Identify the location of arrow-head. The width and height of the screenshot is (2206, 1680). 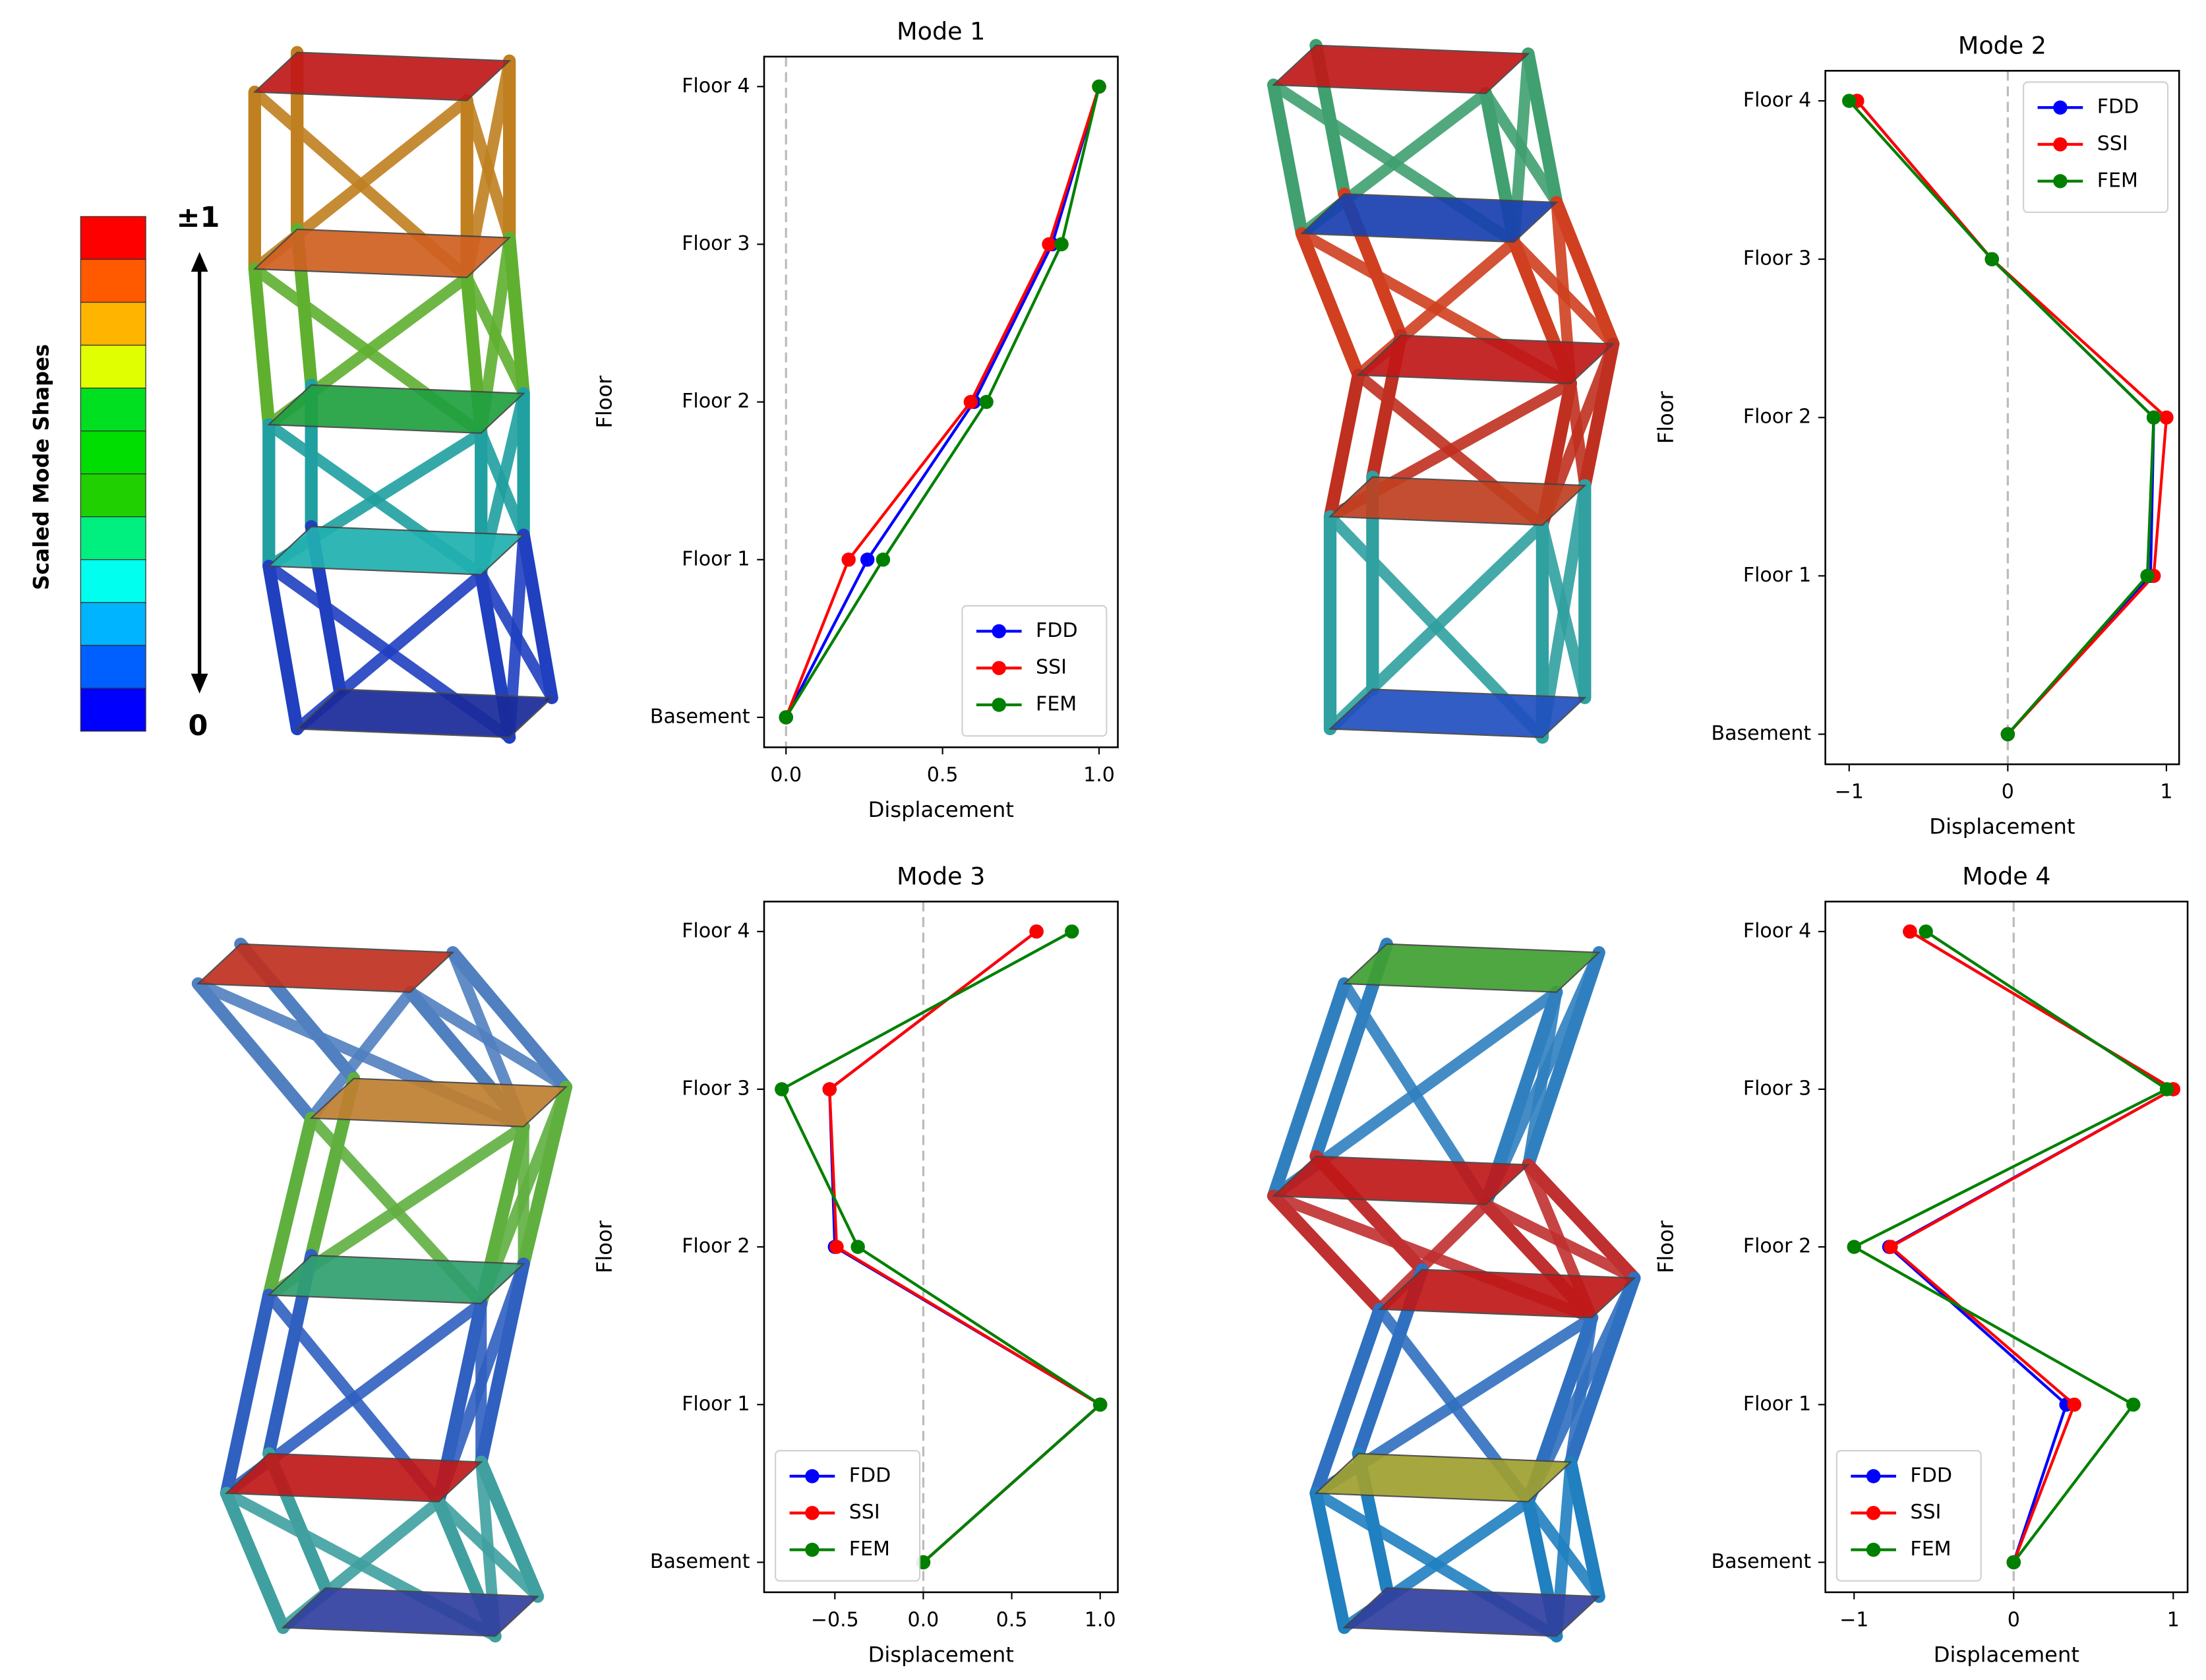
(199, 683).